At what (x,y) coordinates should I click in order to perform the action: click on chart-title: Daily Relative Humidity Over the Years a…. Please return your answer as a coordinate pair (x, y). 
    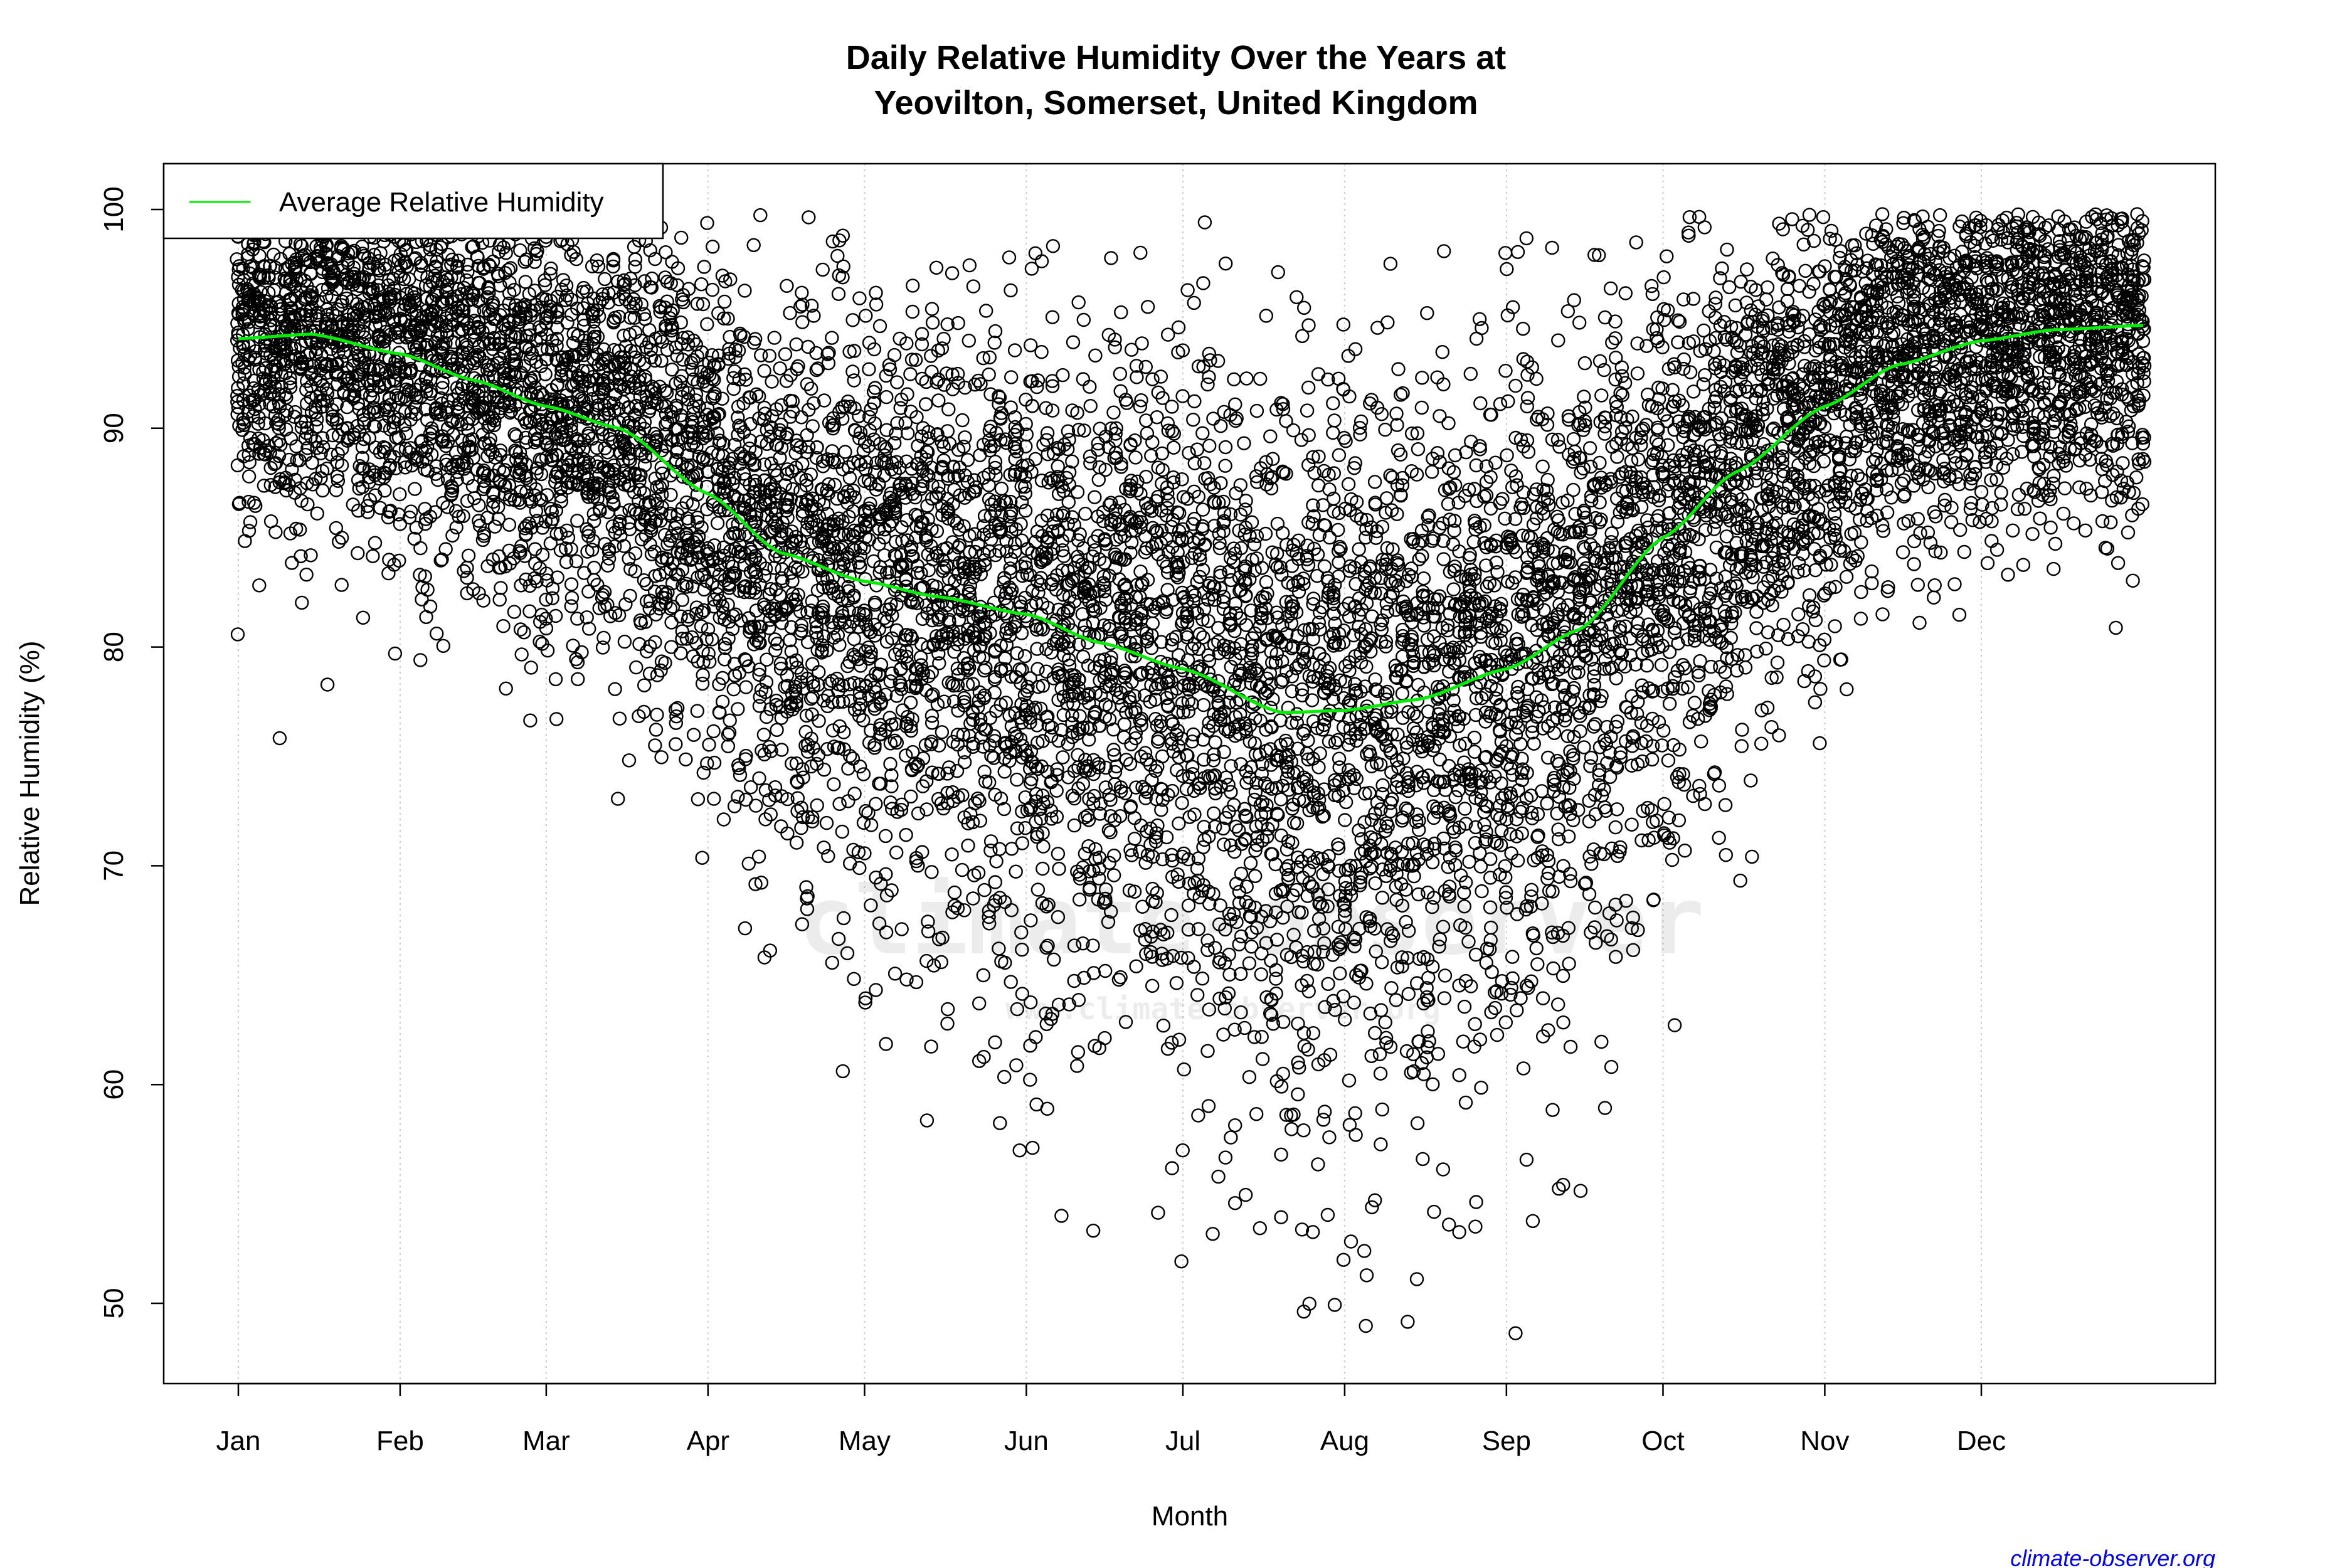
    Looking at the image, I should click on (1176, 58).